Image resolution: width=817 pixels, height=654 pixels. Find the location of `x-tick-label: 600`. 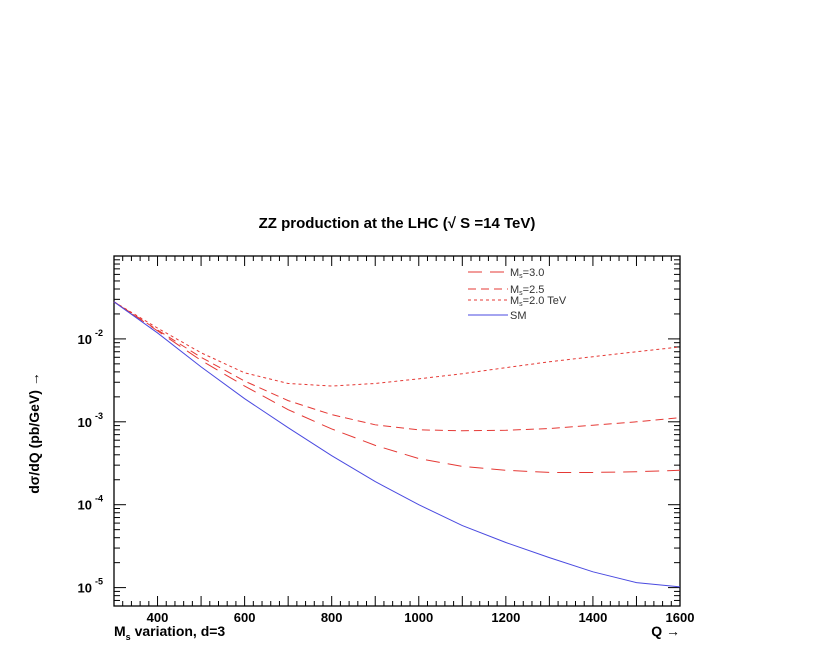

x-tick-label: 600 is located at coordinates (245, 617).